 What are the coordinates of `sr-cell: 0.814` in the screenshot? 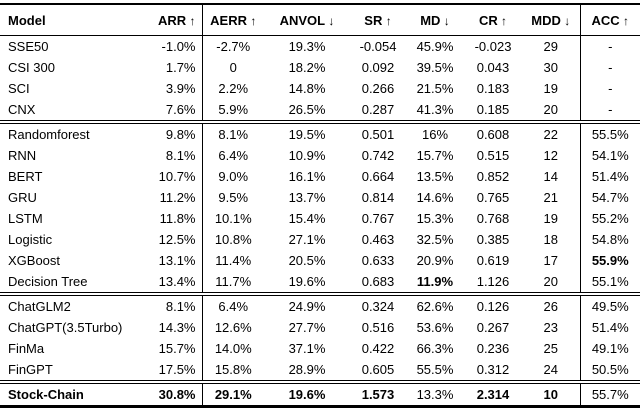 It's located at (378, 197).